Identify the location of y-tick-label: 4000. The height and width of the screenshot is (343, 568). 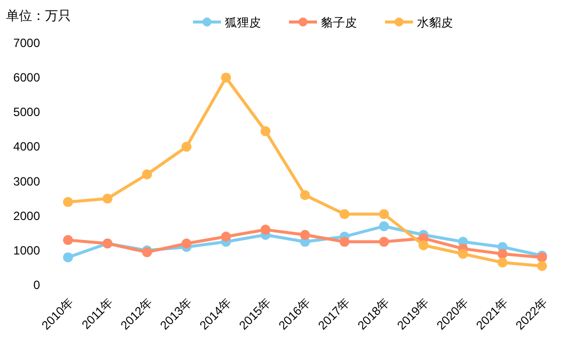
(26, 147).